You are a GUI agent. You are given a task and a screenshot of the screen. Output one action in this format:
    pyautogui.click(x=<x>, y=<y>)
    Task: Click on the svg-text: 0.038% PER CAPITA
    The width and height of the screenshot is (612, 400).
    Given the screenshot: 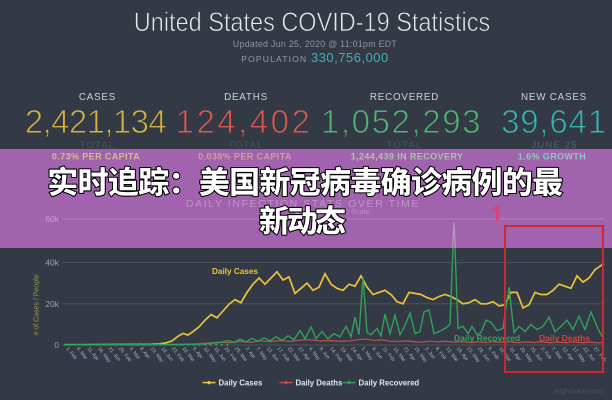 What is the action you would take?
    pyautogui.click(x=245, y=157)
    